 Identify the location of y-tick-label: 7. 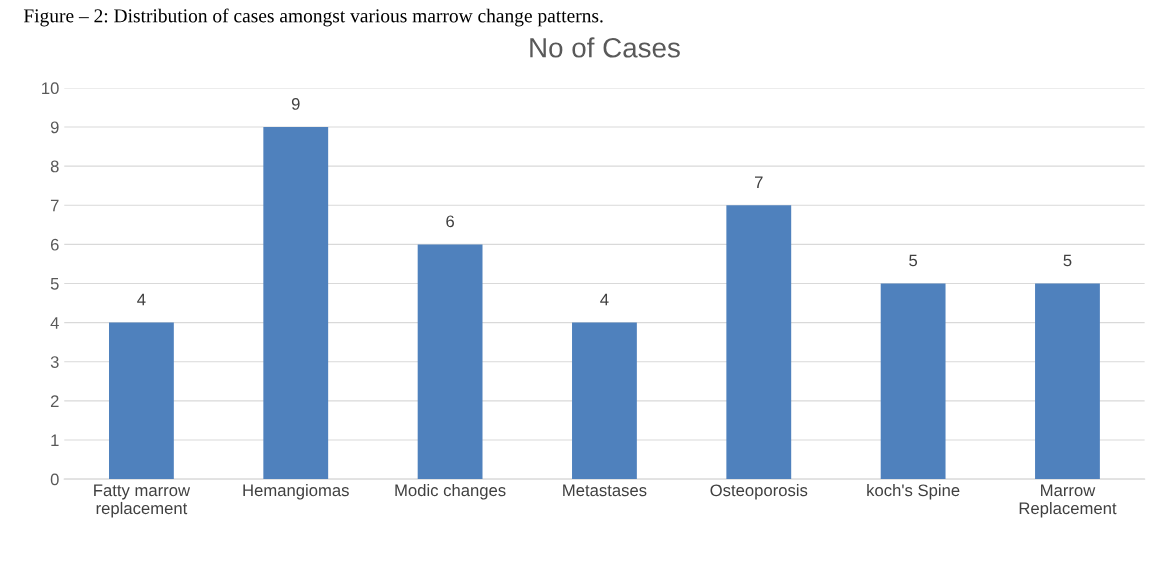
(54, 205).